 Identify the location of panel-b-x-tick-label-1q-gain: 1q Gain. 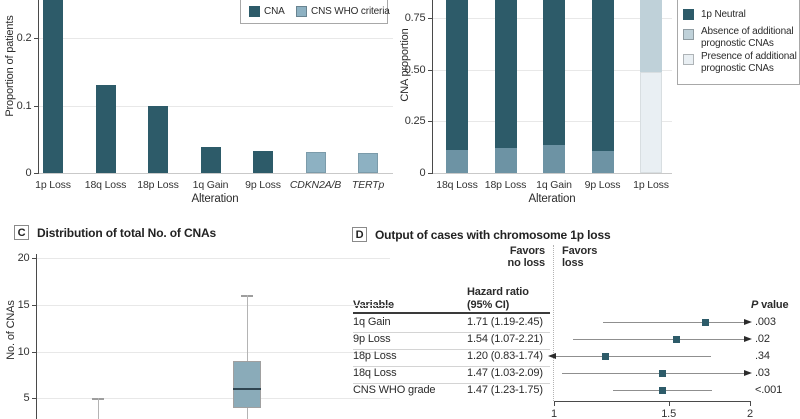
(554, 185).